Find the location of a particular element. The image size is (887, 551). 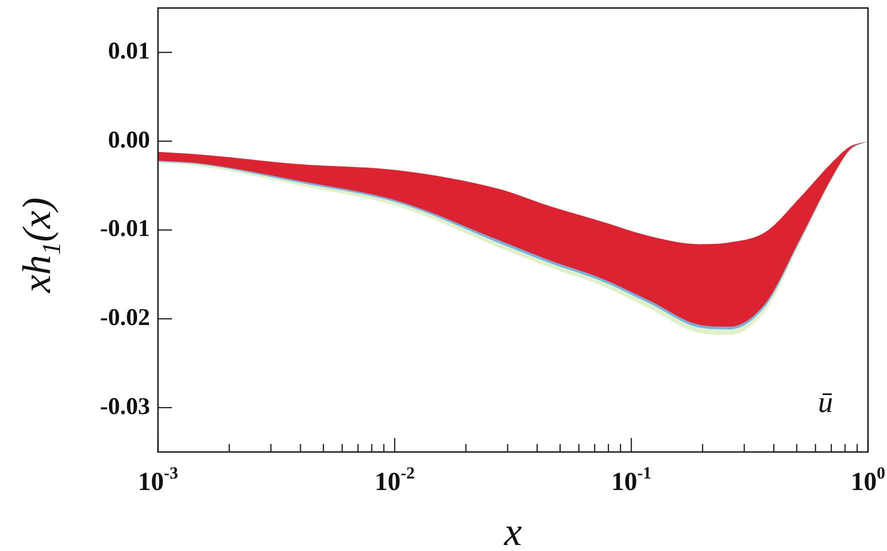

y-axis-title: xh1(x) is located at coordinates (40, 245).